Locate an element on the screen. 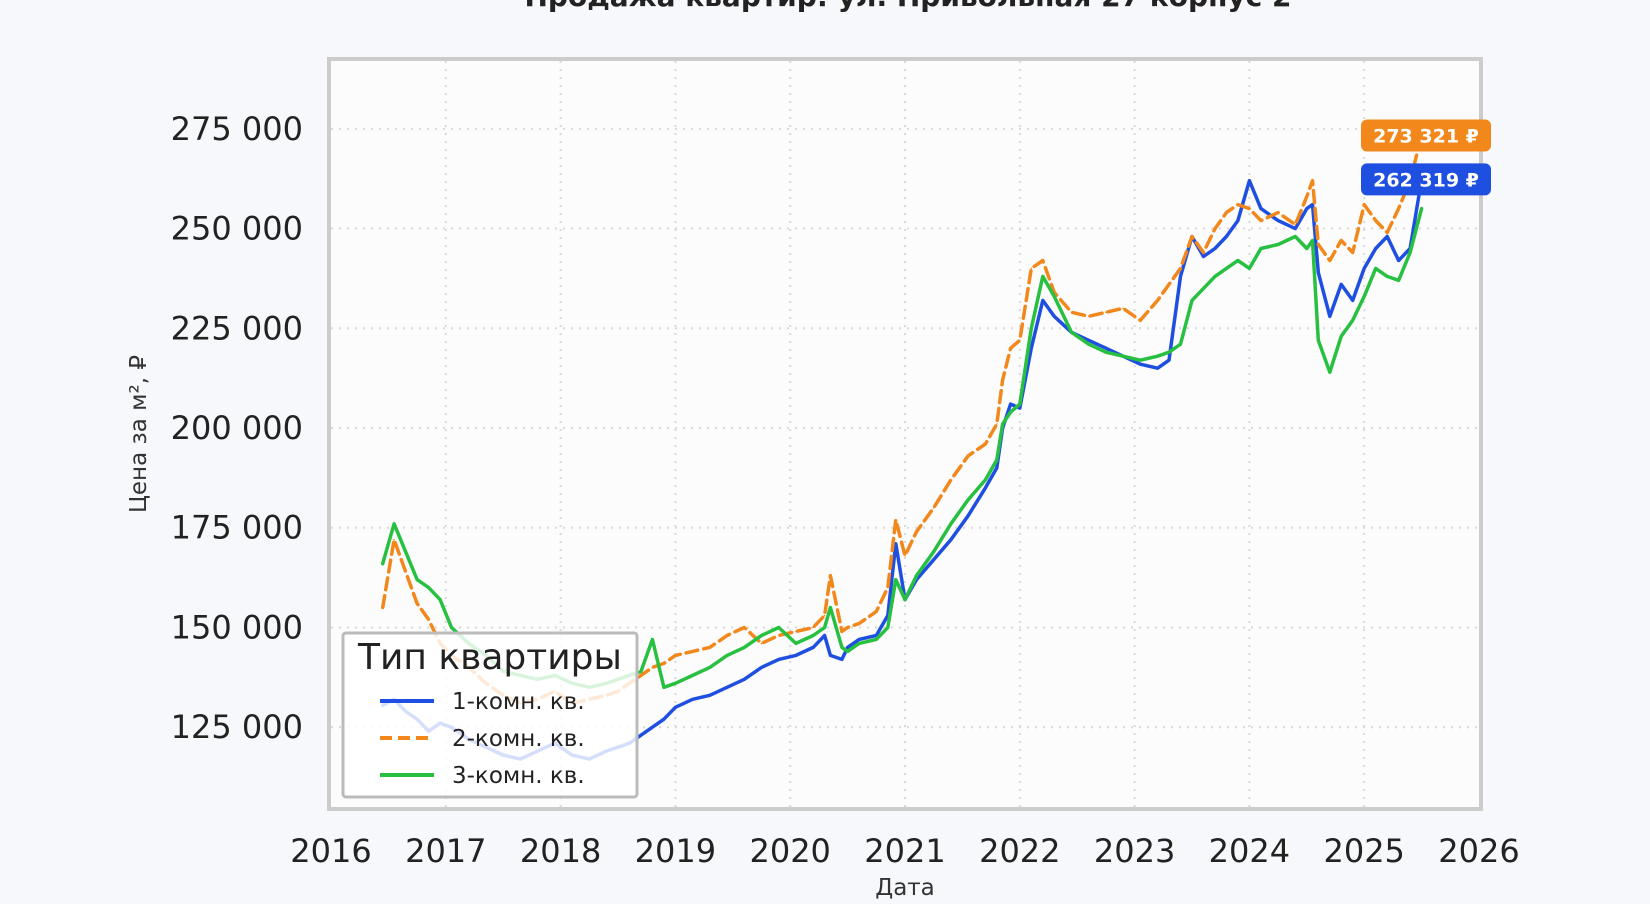 The width and height of the screenshot is (1650, 904). x-tick-label: 2019 is located at coordinates (675, 851).